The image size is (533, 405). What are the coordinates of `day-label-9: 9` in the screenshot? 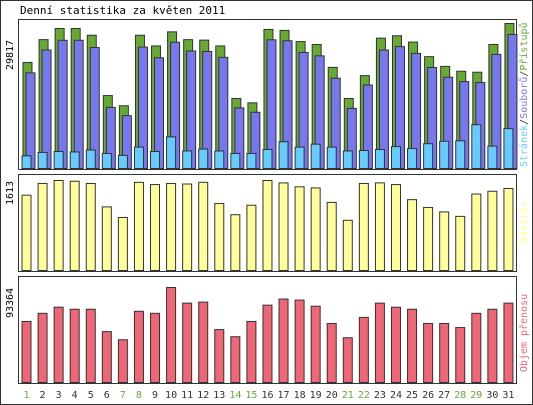 It's located at (155, 395).